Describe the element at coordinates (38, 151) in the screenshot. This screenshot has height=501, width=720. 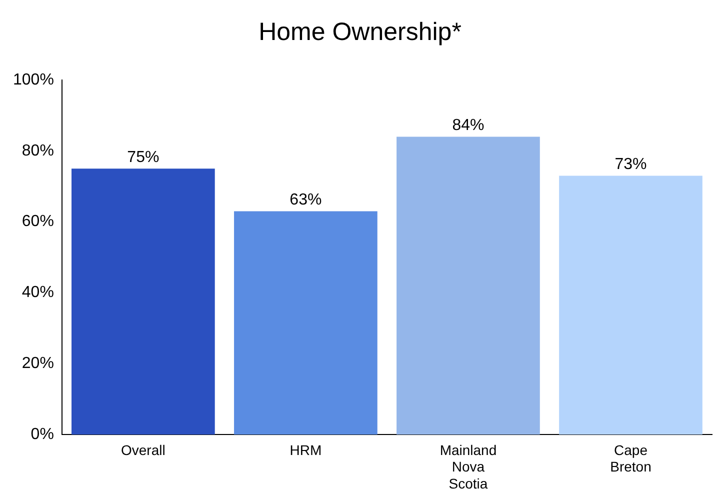
I see `y-tick-label: 80%` at that location.